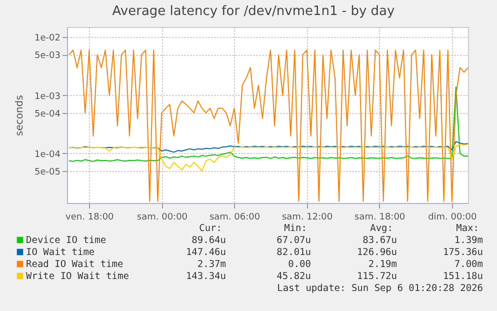  Describe the element at coordinates (75, 264) in the screenshot. I see `legend-label: Read IO Wait time` at that location.